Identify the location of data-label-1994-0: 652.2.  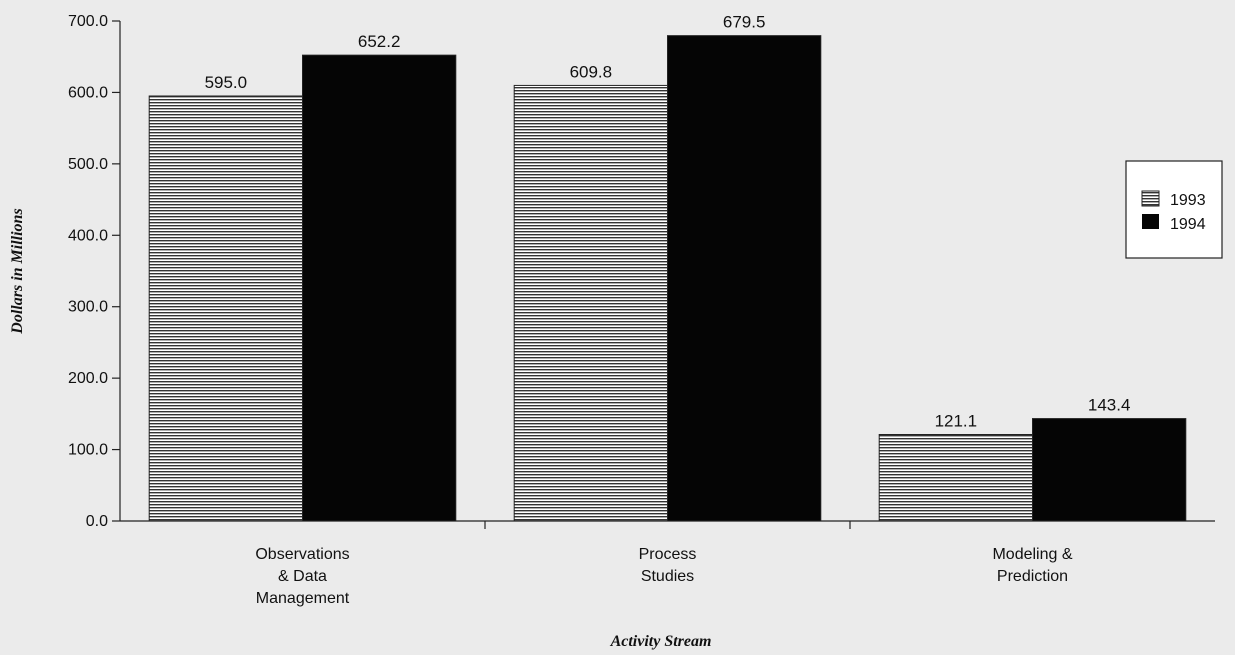
(379, 41).